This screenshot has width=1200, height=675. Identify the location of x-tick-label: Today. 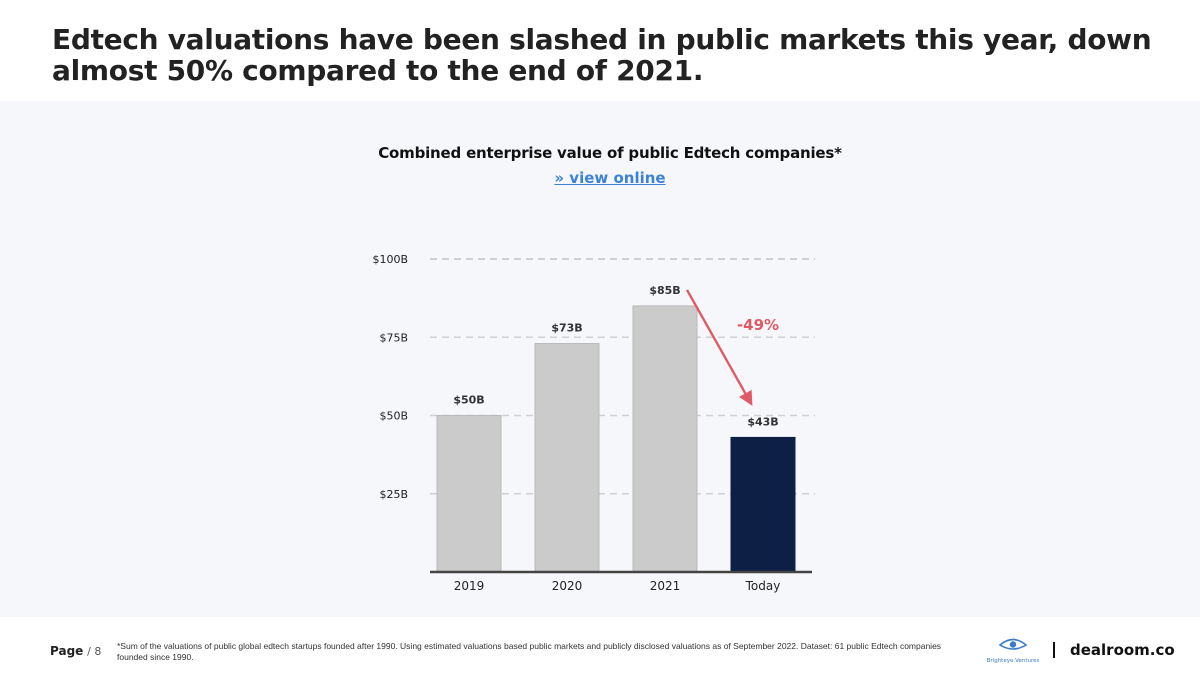
(763, 586).